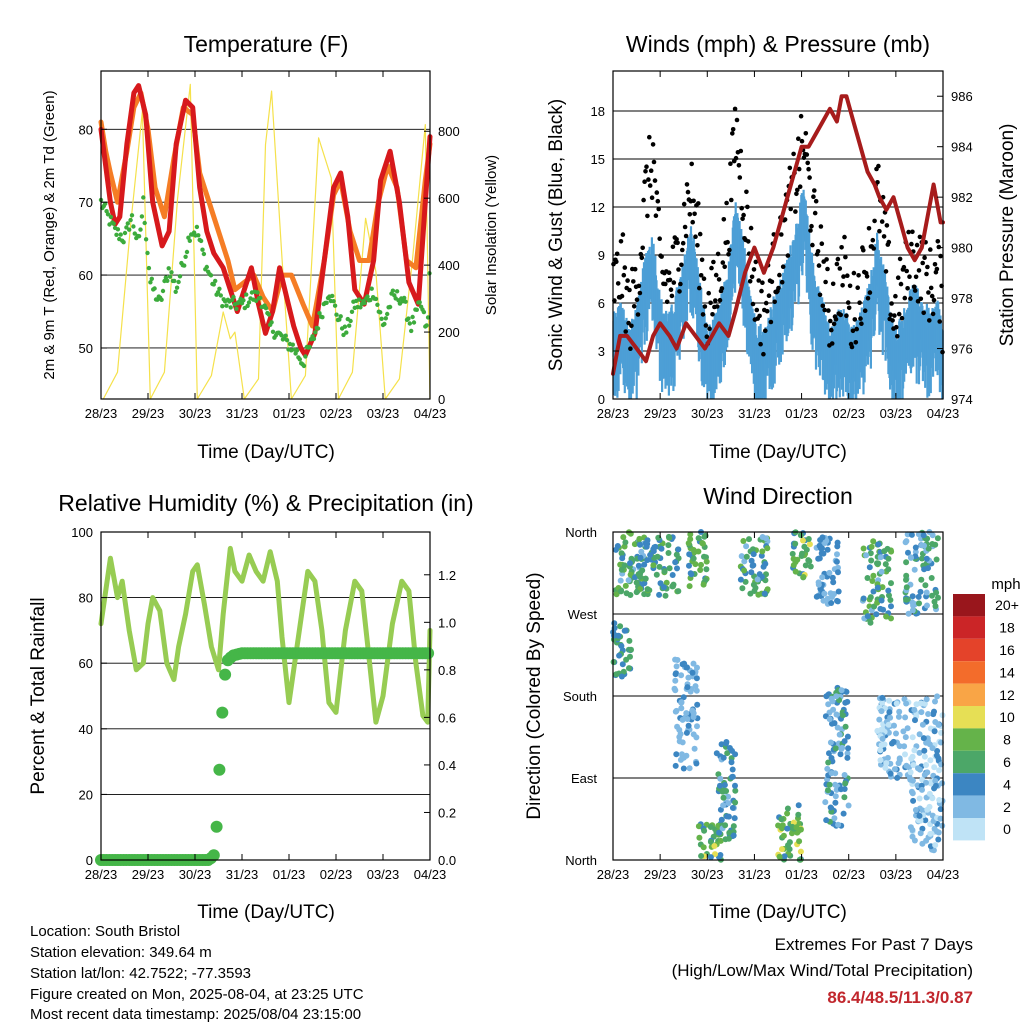 Image resolution: width=1024 pixels, height=1025 pixels. Describe the element at coordinates (778, 496) in the screenshot. I see `direction-title: Wind Direction` at that location.